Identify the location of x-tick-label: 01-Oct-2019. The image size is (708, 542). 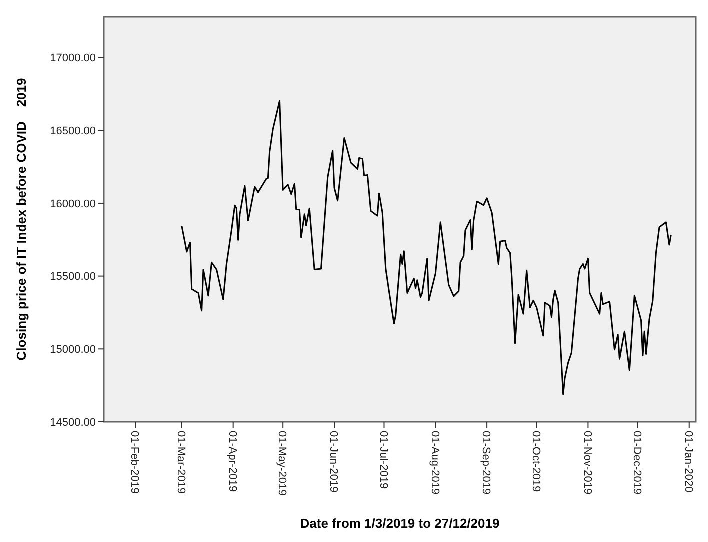
(536, 461).